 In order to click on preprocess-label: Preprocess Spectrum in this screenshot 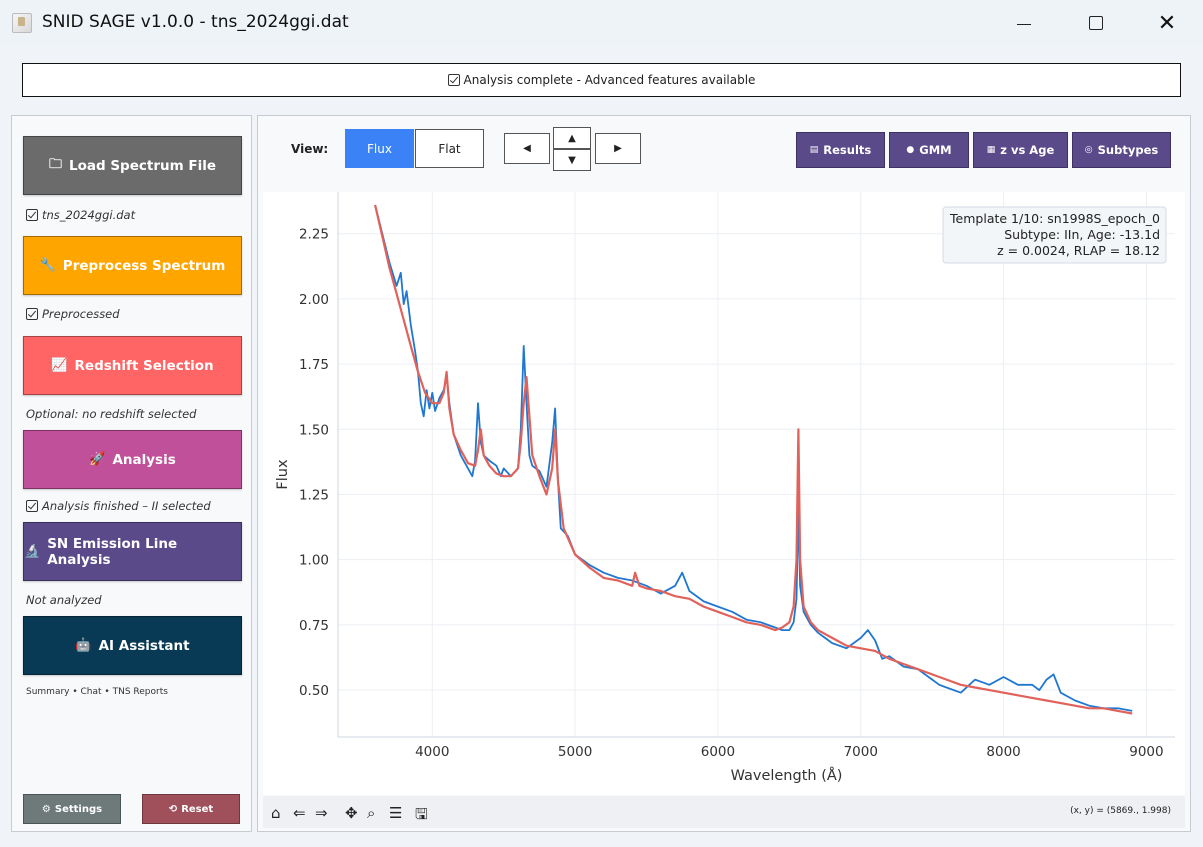, I will do `click(144, 265)`.